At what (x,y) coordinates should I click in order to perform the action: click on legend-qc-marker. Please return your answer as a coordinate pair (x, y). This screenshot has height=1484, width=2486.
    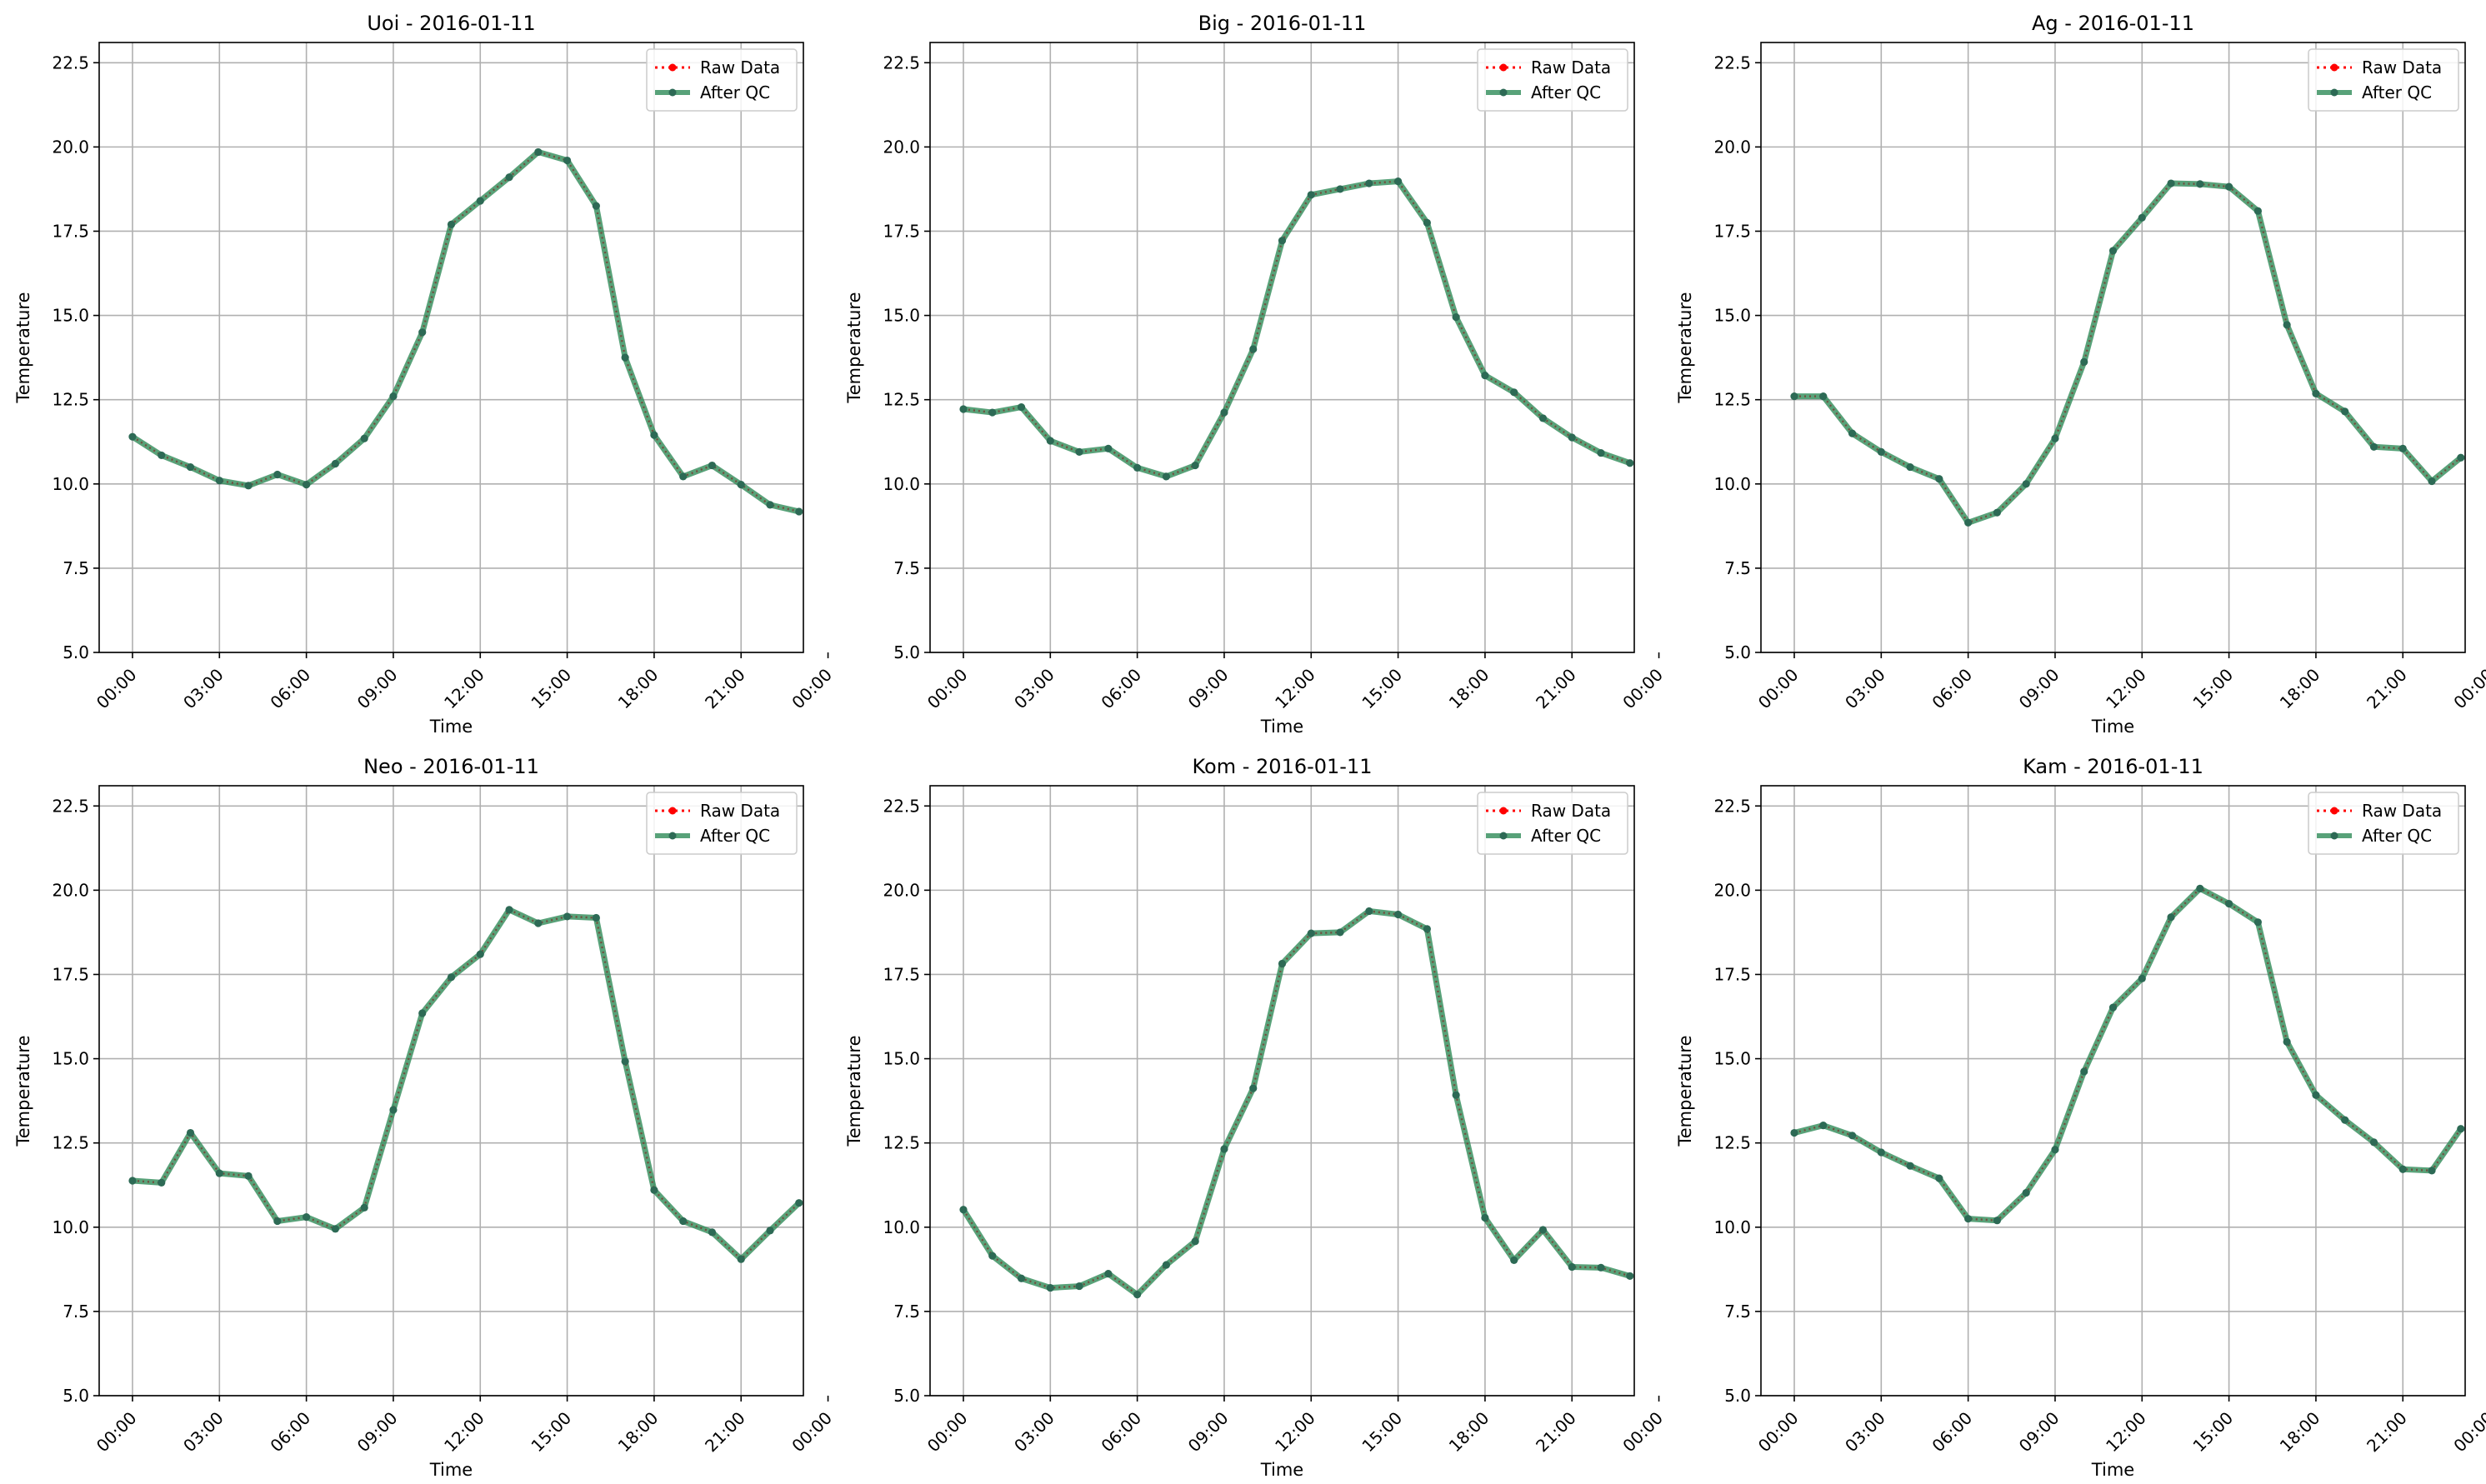
    Looking at the image, I should click on (1503, 92).